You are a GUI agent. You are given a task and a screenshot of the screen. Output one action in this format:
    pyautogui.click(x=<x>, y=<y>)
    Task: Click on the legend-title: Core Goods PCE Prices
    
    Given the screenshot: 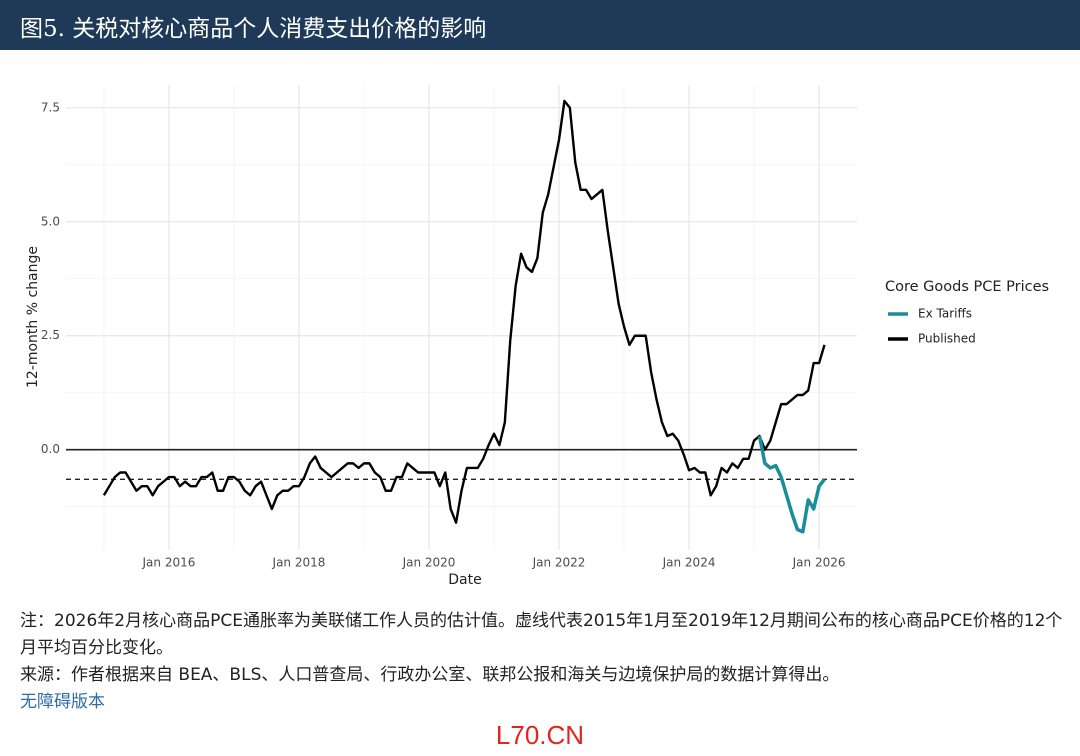 What is the action you would take?
    pyautogui.click(x=967, y=287)
    